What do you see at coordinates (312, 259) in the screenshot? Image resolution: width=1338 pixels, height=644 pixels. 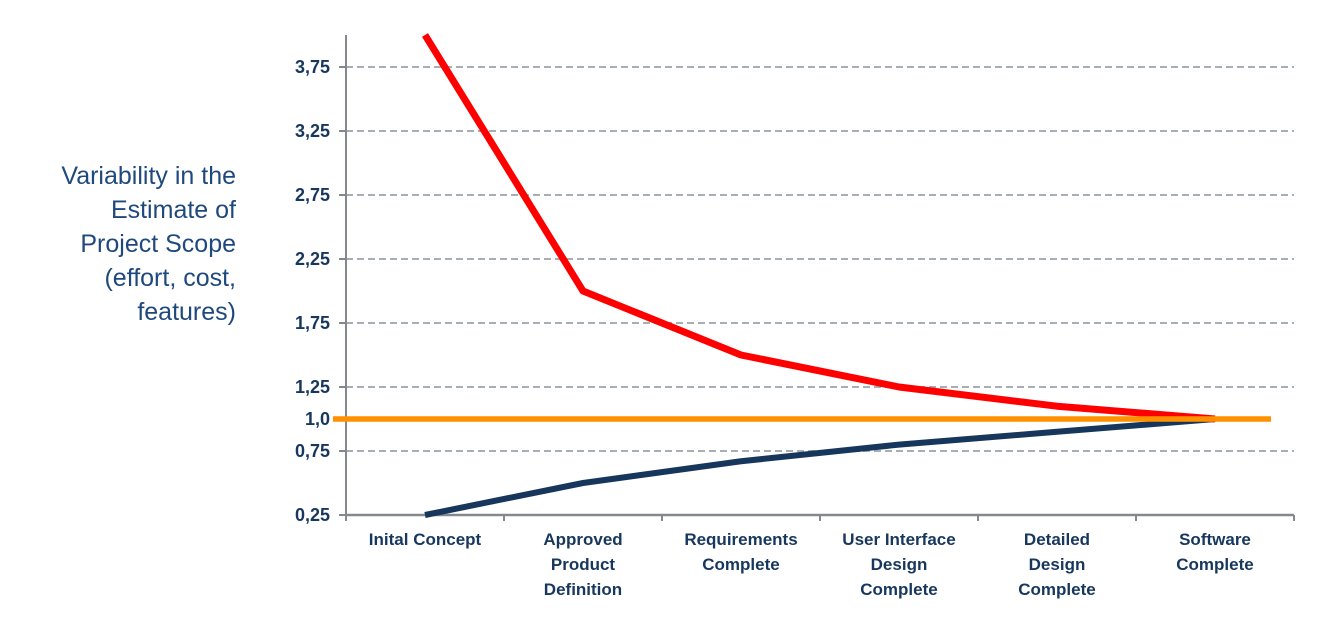 I see `y-tick-label: 2,25` at bounding box center [312, 259].